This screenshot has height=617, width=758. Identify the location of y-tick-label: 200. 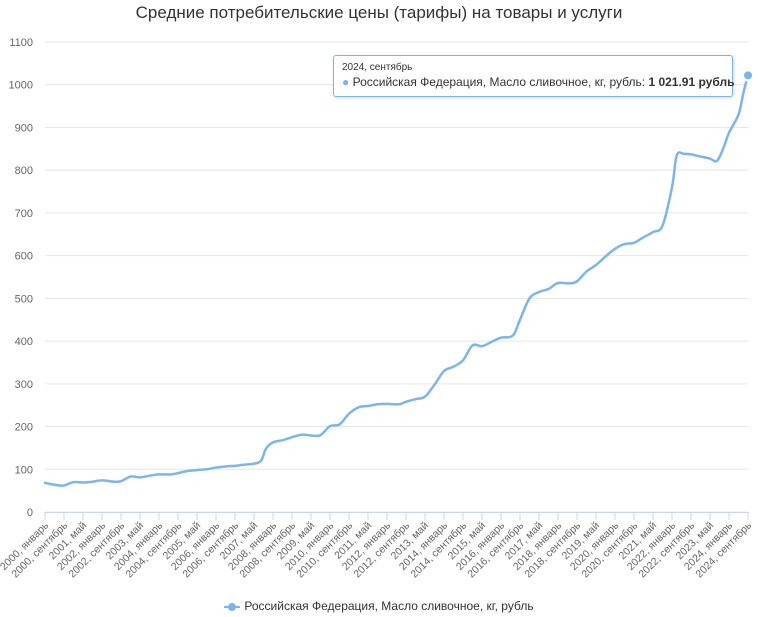
(24, 428).